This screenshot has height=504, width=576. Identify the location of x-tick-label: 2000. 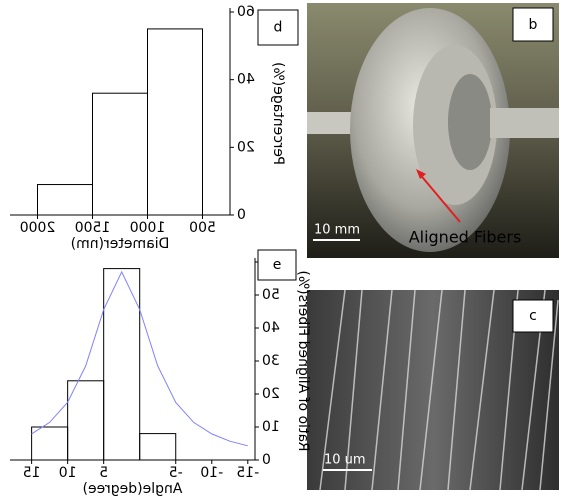
(38, 228).